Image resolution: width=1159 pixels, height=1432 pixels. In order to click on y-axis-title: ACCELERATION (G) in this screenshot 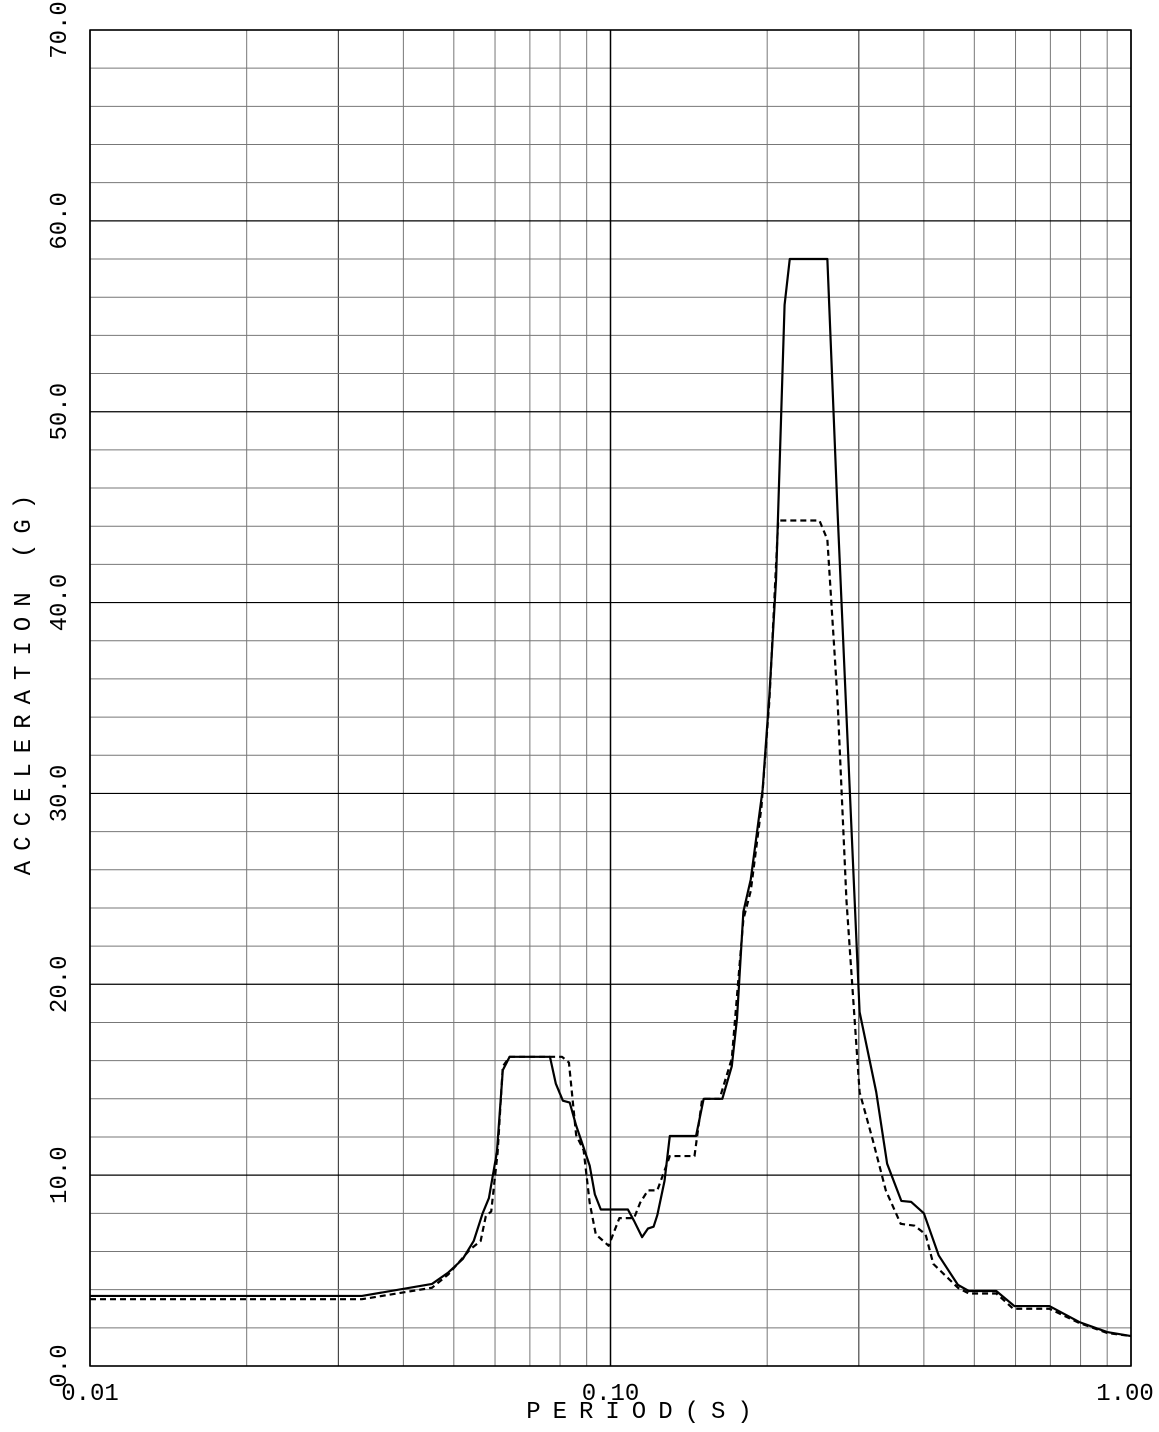, I will do `click(24, 680)`.